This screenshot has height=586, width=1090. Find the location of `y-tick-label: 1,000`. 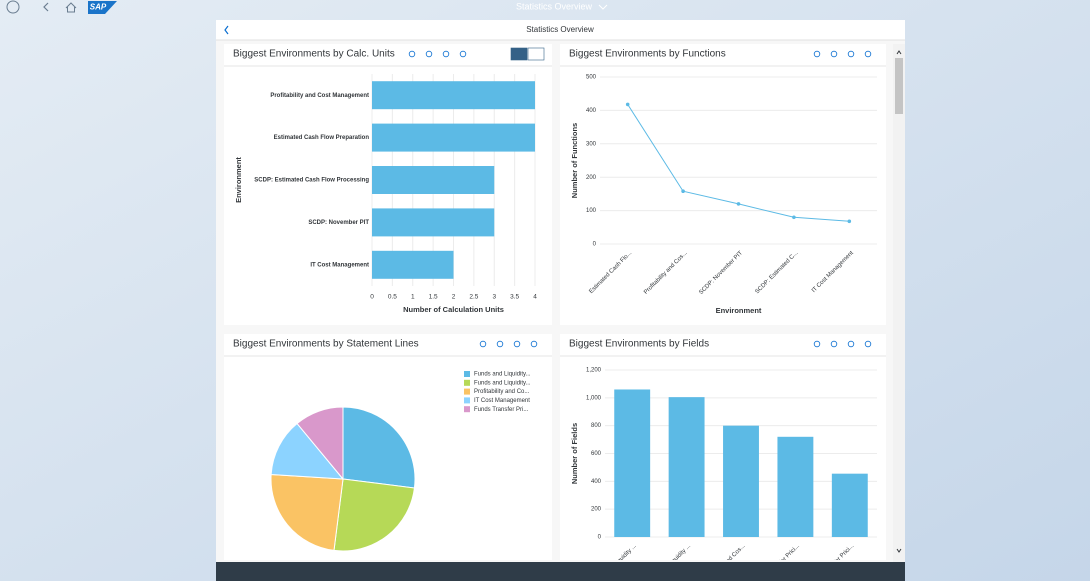

y-tick-label: 1,000 is located at coordinates (594, 398).